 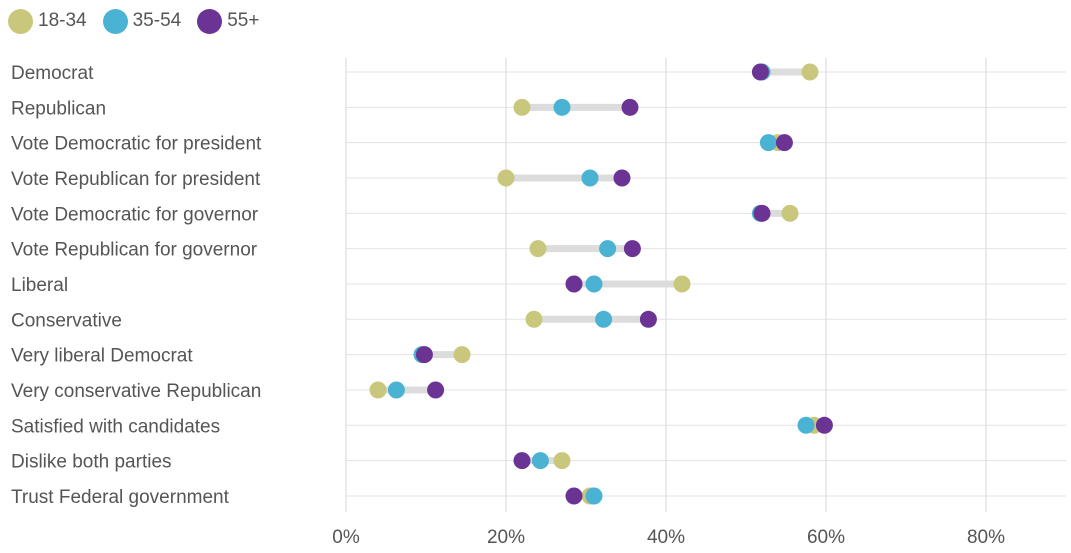 I want to click on chart-legend: 18-34 35-54 55+, so click(x=141, y=21).